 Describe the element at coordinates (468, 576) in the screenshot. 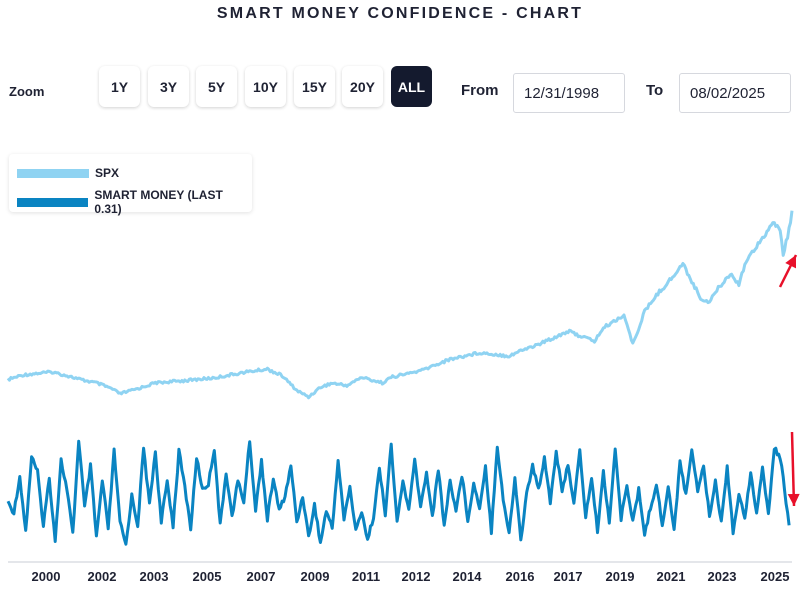

I see `x-tick-label-2014: 2014` at that location.